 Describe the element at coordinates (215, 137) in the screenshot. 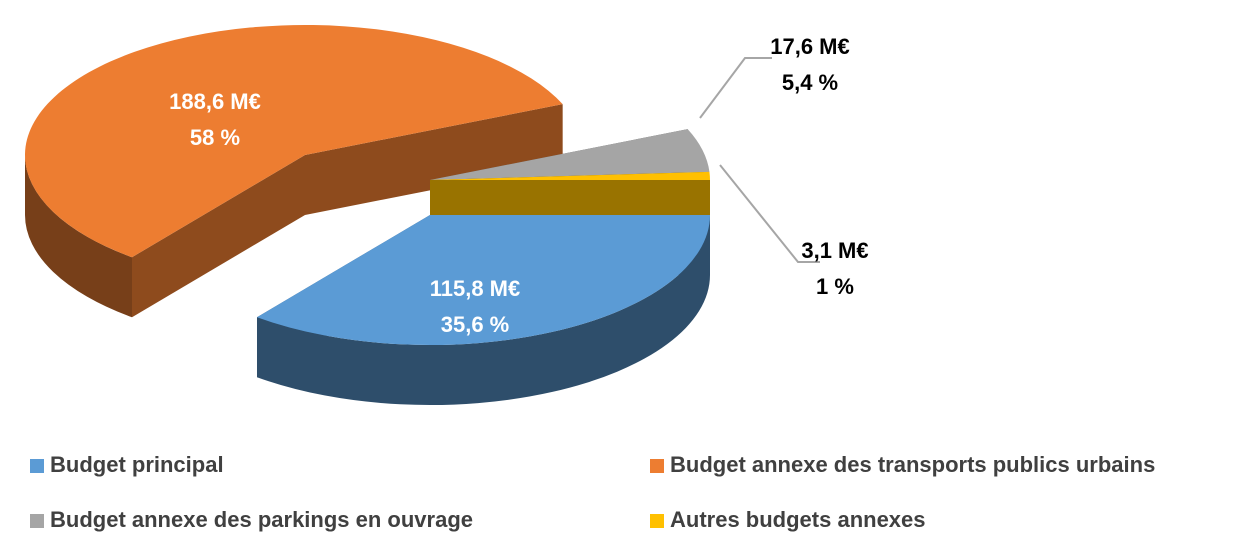

I see `value-label: 58 %` at that location.